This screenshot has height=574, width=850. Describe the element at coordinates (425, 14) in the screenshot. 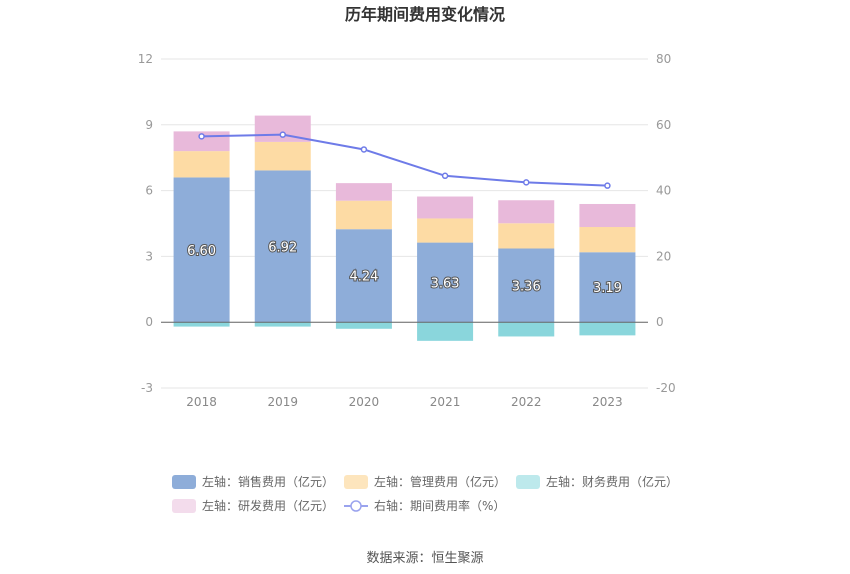

I see `chart-title: 历年期间费用变化情况` at that location.